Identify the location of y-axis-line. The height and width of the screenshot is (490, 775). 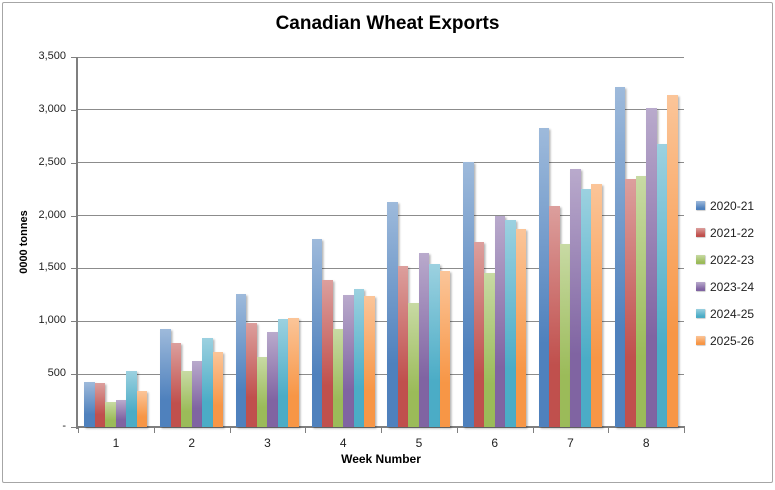
(77, 243).